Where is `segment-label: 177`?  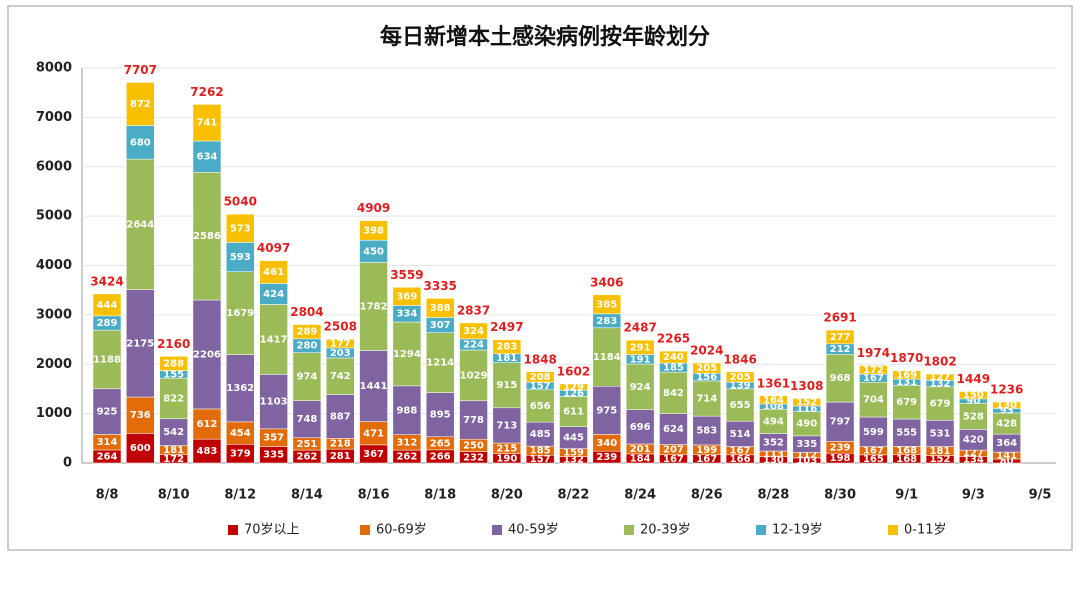
segment-label: 177 is located at coordinates (340, 344).